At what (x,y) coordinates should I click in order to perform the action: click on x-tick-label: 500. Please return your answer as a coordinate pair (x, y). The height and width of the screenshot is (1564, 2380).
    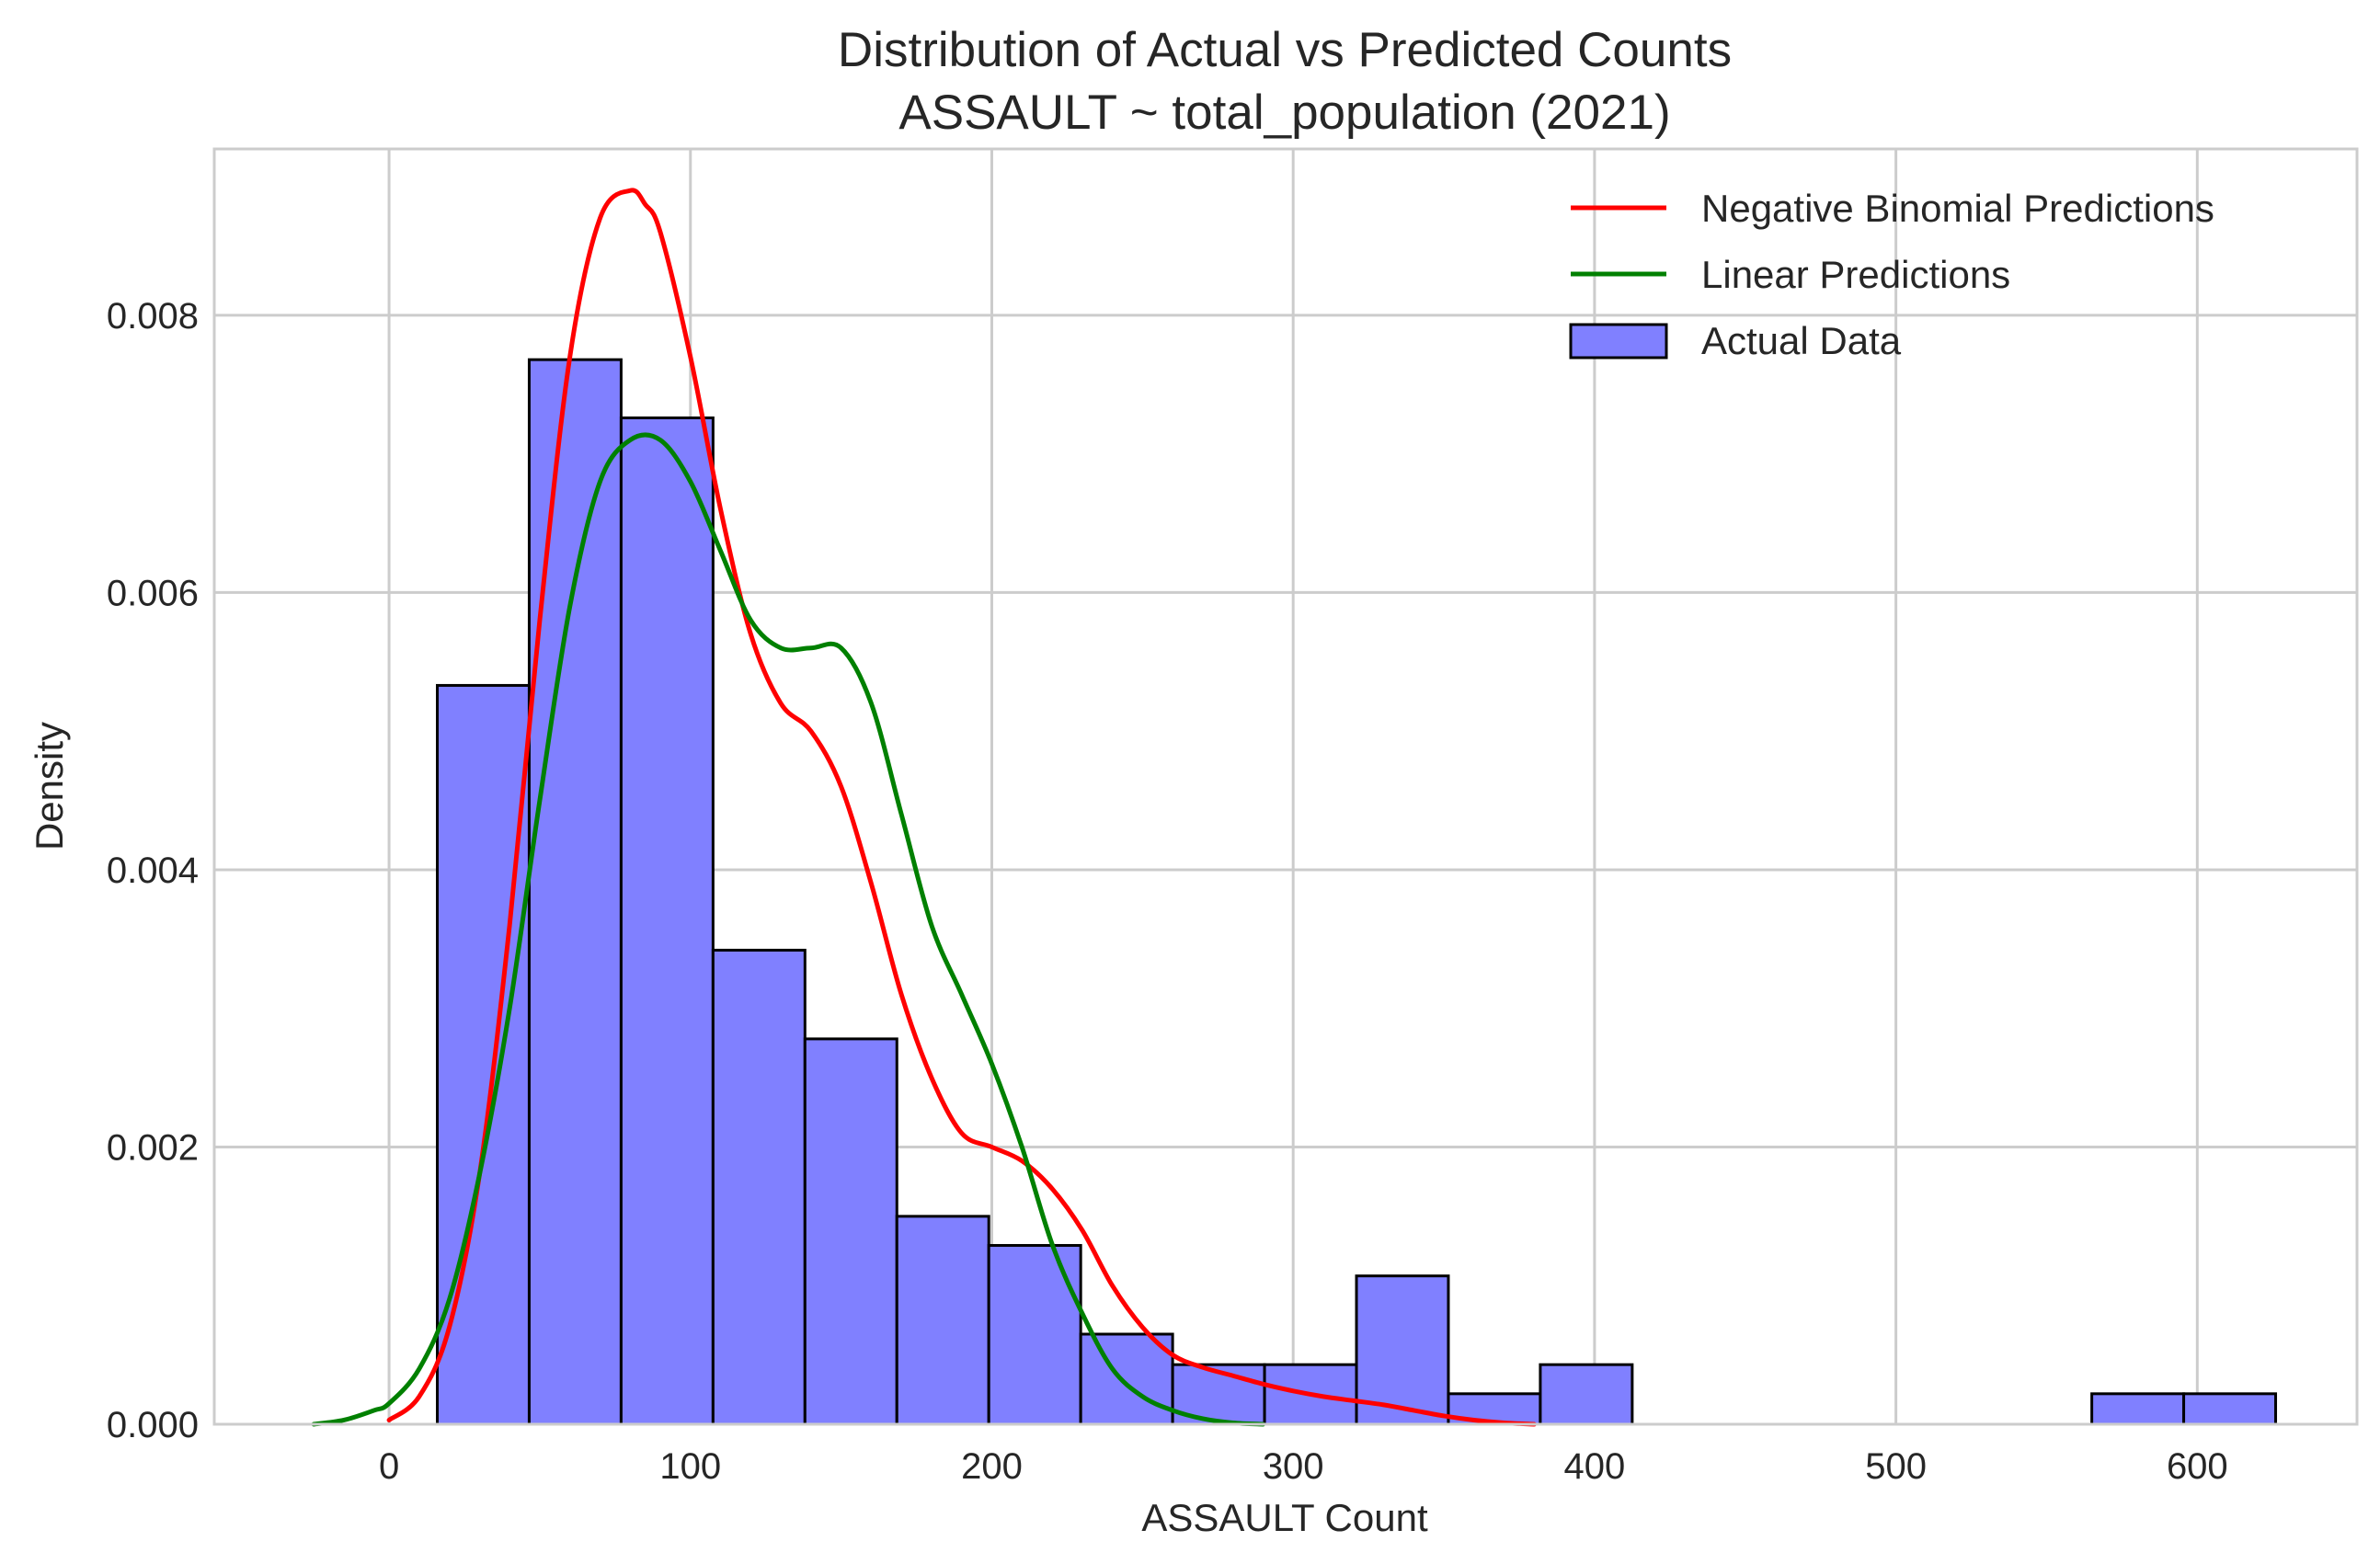
    Looking at the image, I should click on (1896, 1466).